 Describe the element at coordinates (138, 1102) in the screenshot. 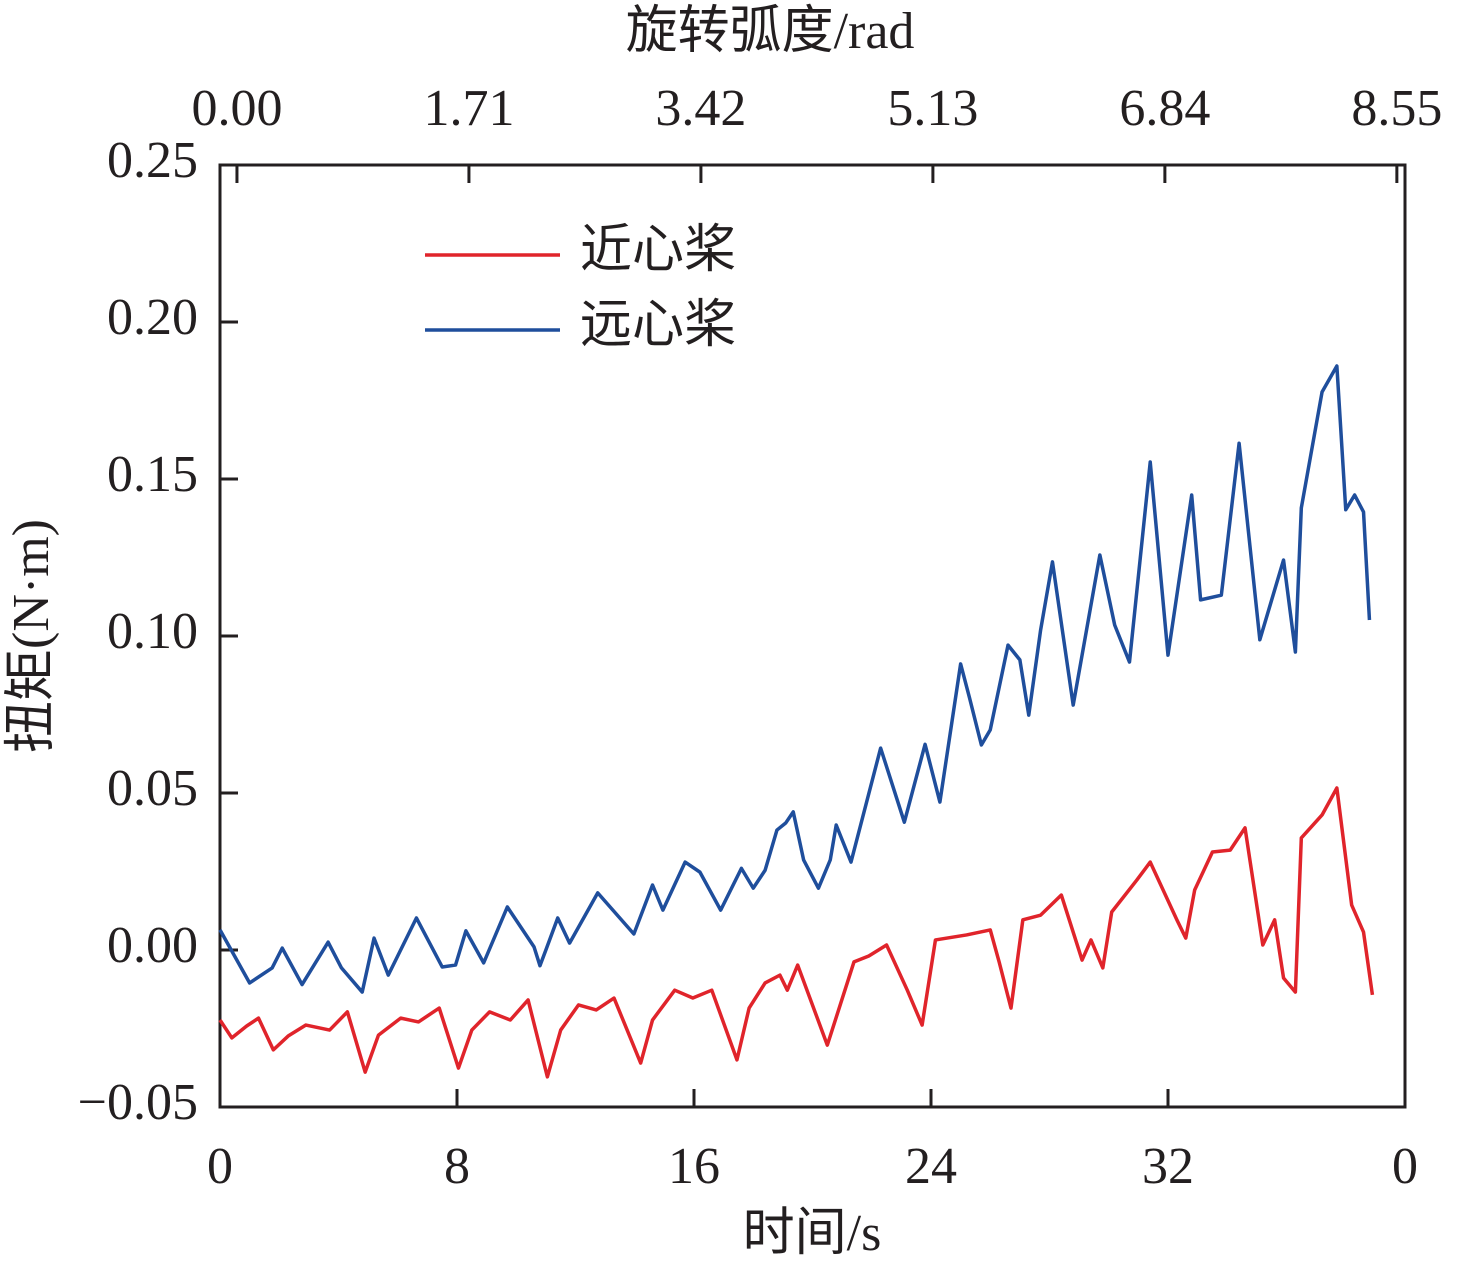

I see `y-tick-label: −0.05` at that location.